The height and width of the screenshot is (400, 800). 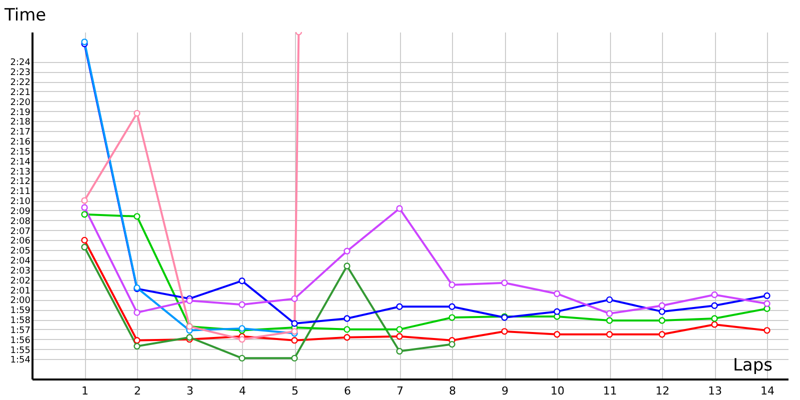 What do you see at coordinates (20, 351) in the screenshot?
I see `y-tick-label: 1:55` at bounding box center [20, 351].